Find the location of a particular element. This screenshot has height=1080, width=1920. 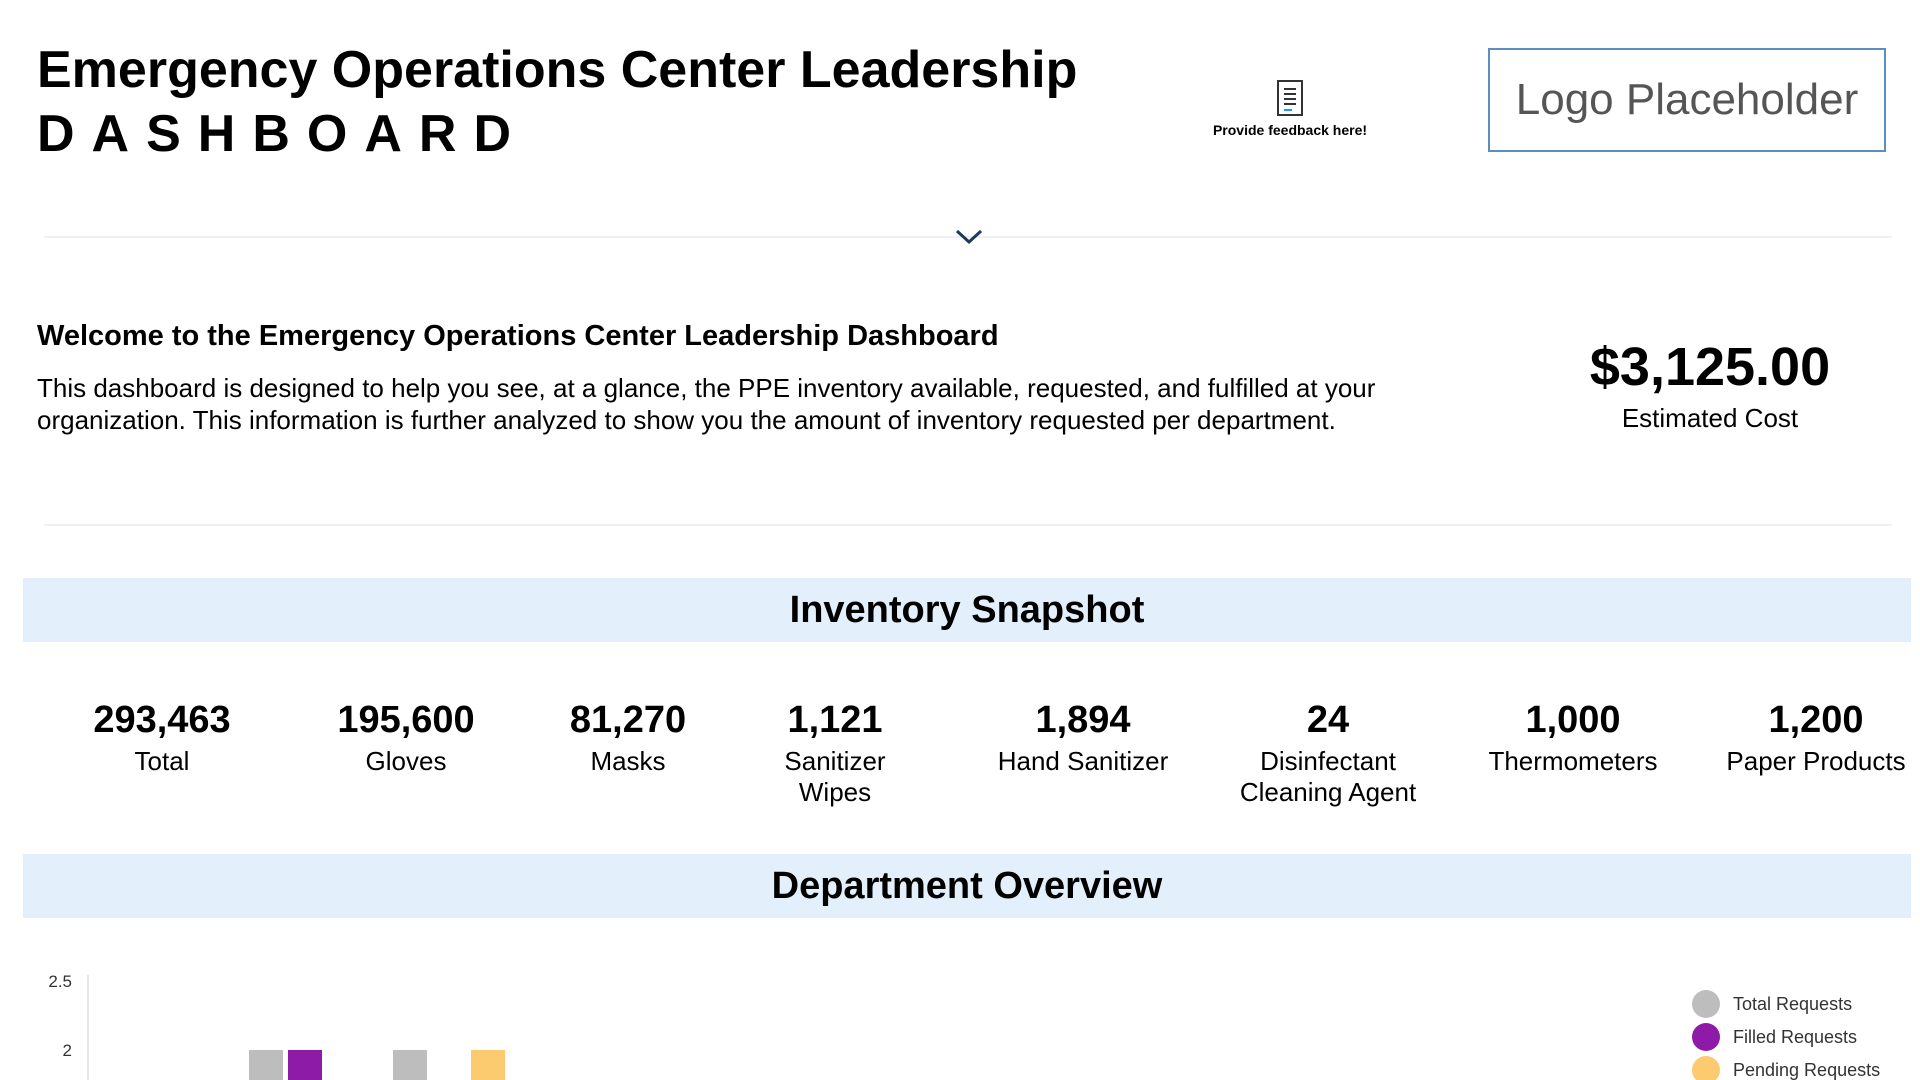

stat-hand-sanitizer: 1,894 Hand Sanitizer is located at coordinates (1083, 737).